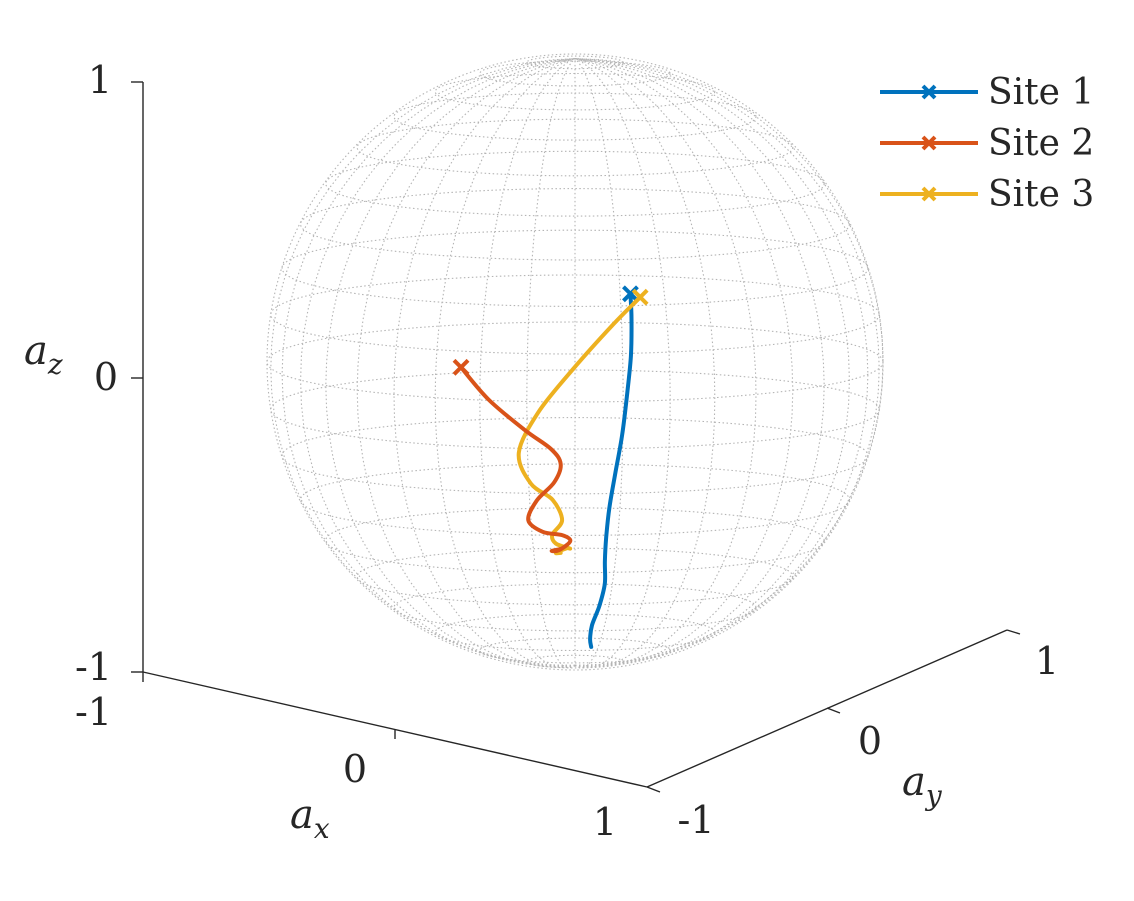 This screenshot has width=1134, height=901. Describe the element at coordinates (922, 785) in the screenshot. I see `y-axis-label: ay` at that location.